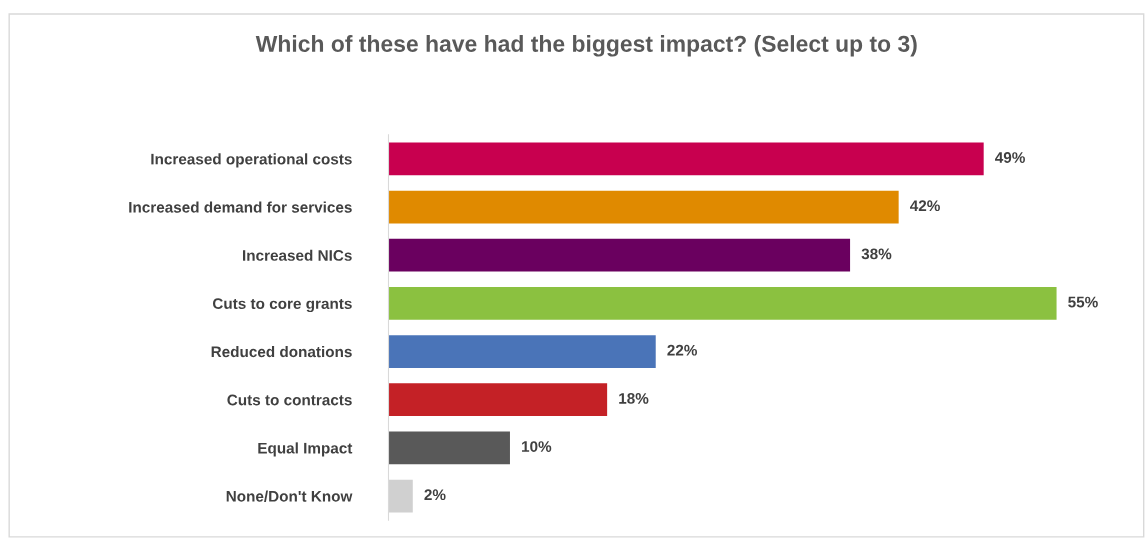 Image resolution: width=1146 pixels, height=539 pixels. Describe the element at coordinates (305, 449) in the screenshot. I see `y-tick-label: Equal Impact` at that location.